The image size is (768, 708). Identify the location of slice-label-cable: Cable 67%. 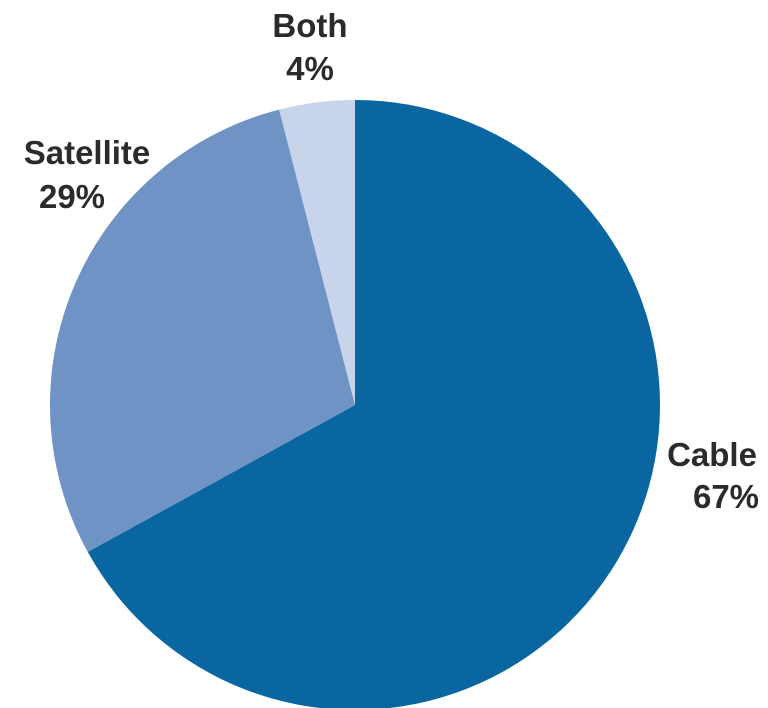
(713, 475).